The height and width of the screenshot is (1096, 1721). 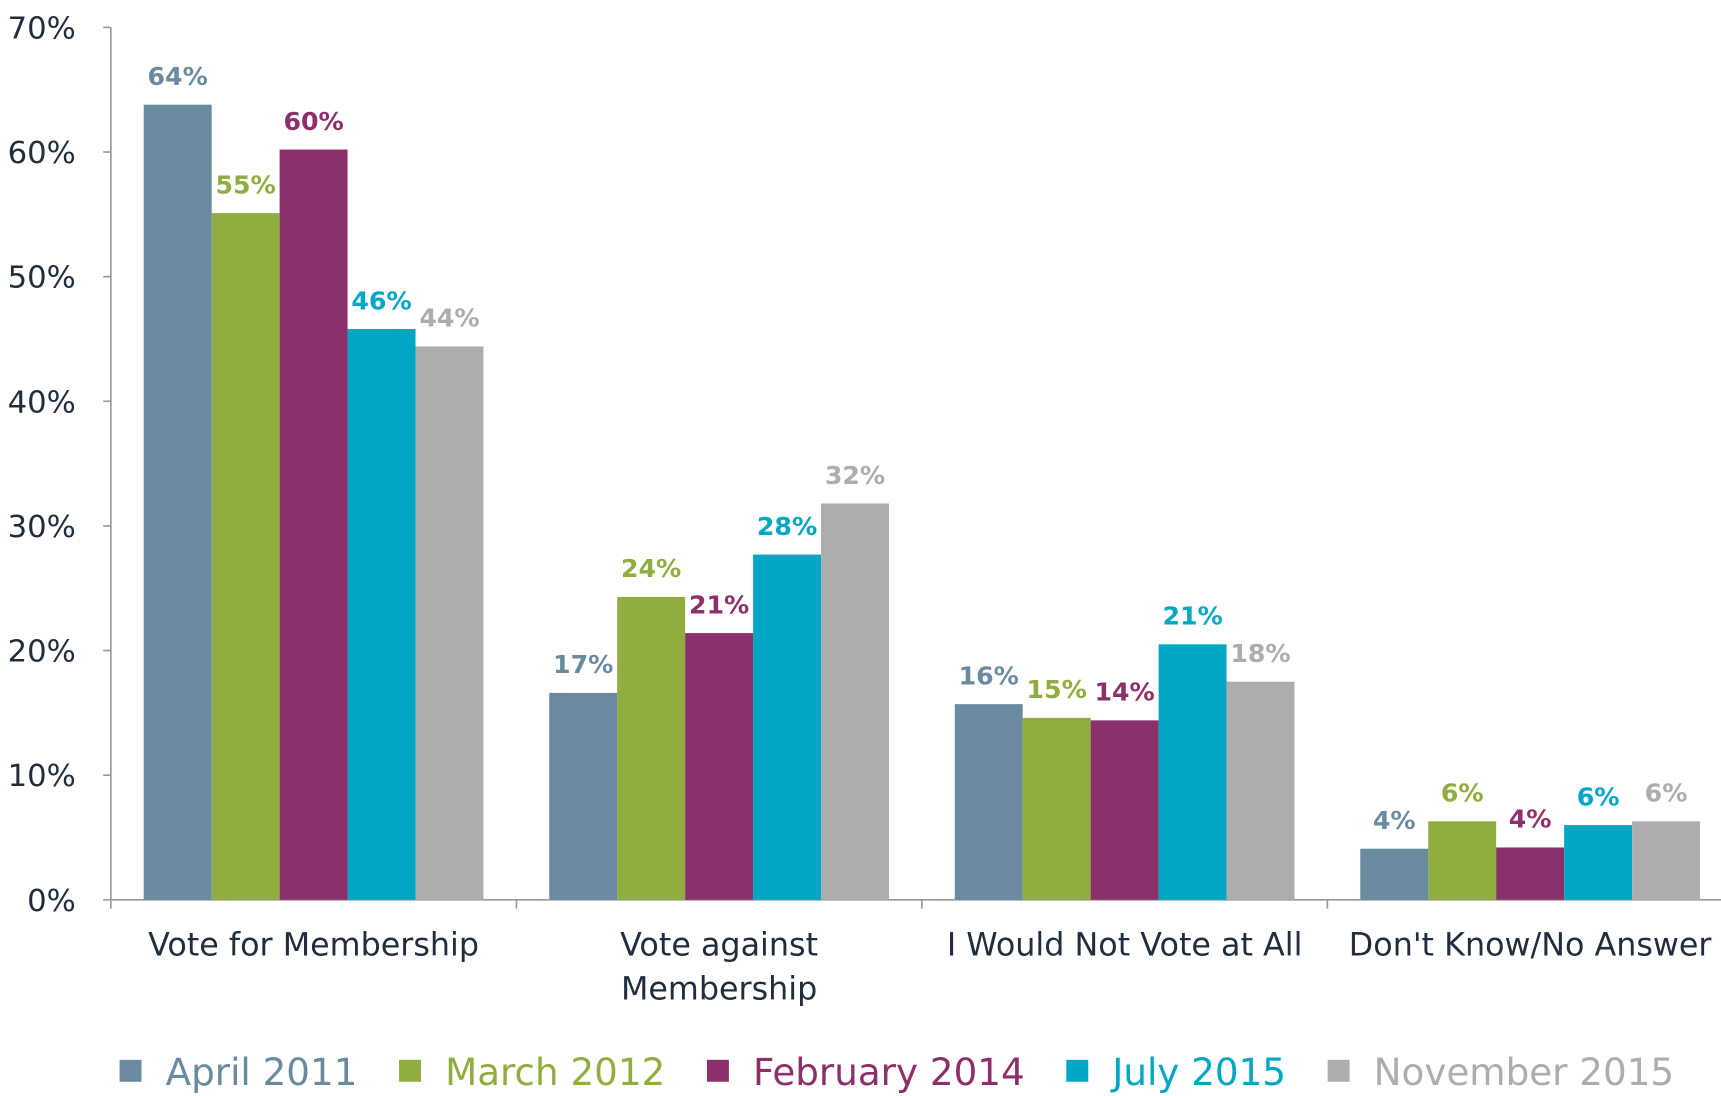 What do you see at coordinates (42, 776) in the screenshot?
I see `y-tick-label: 10%` at bounding box center [42, 776].